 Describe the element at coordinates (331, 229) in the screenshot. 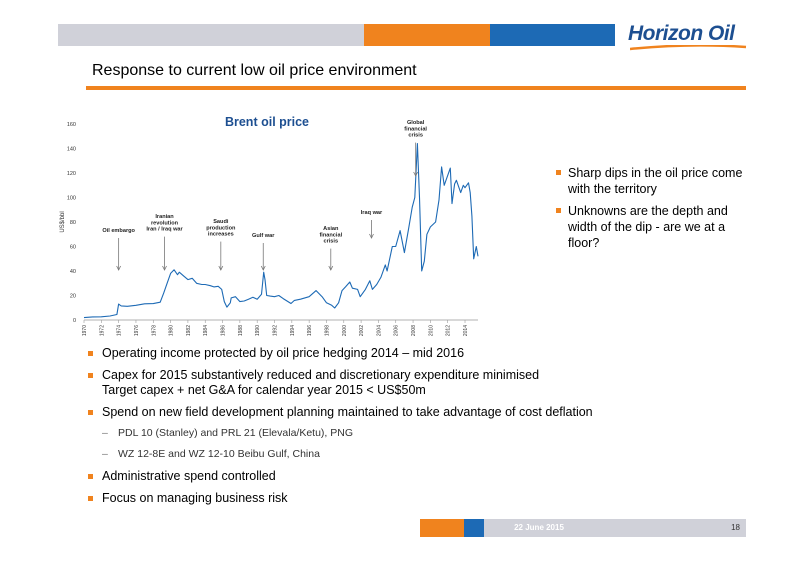

I see `annotation-label: Asian` at that location.